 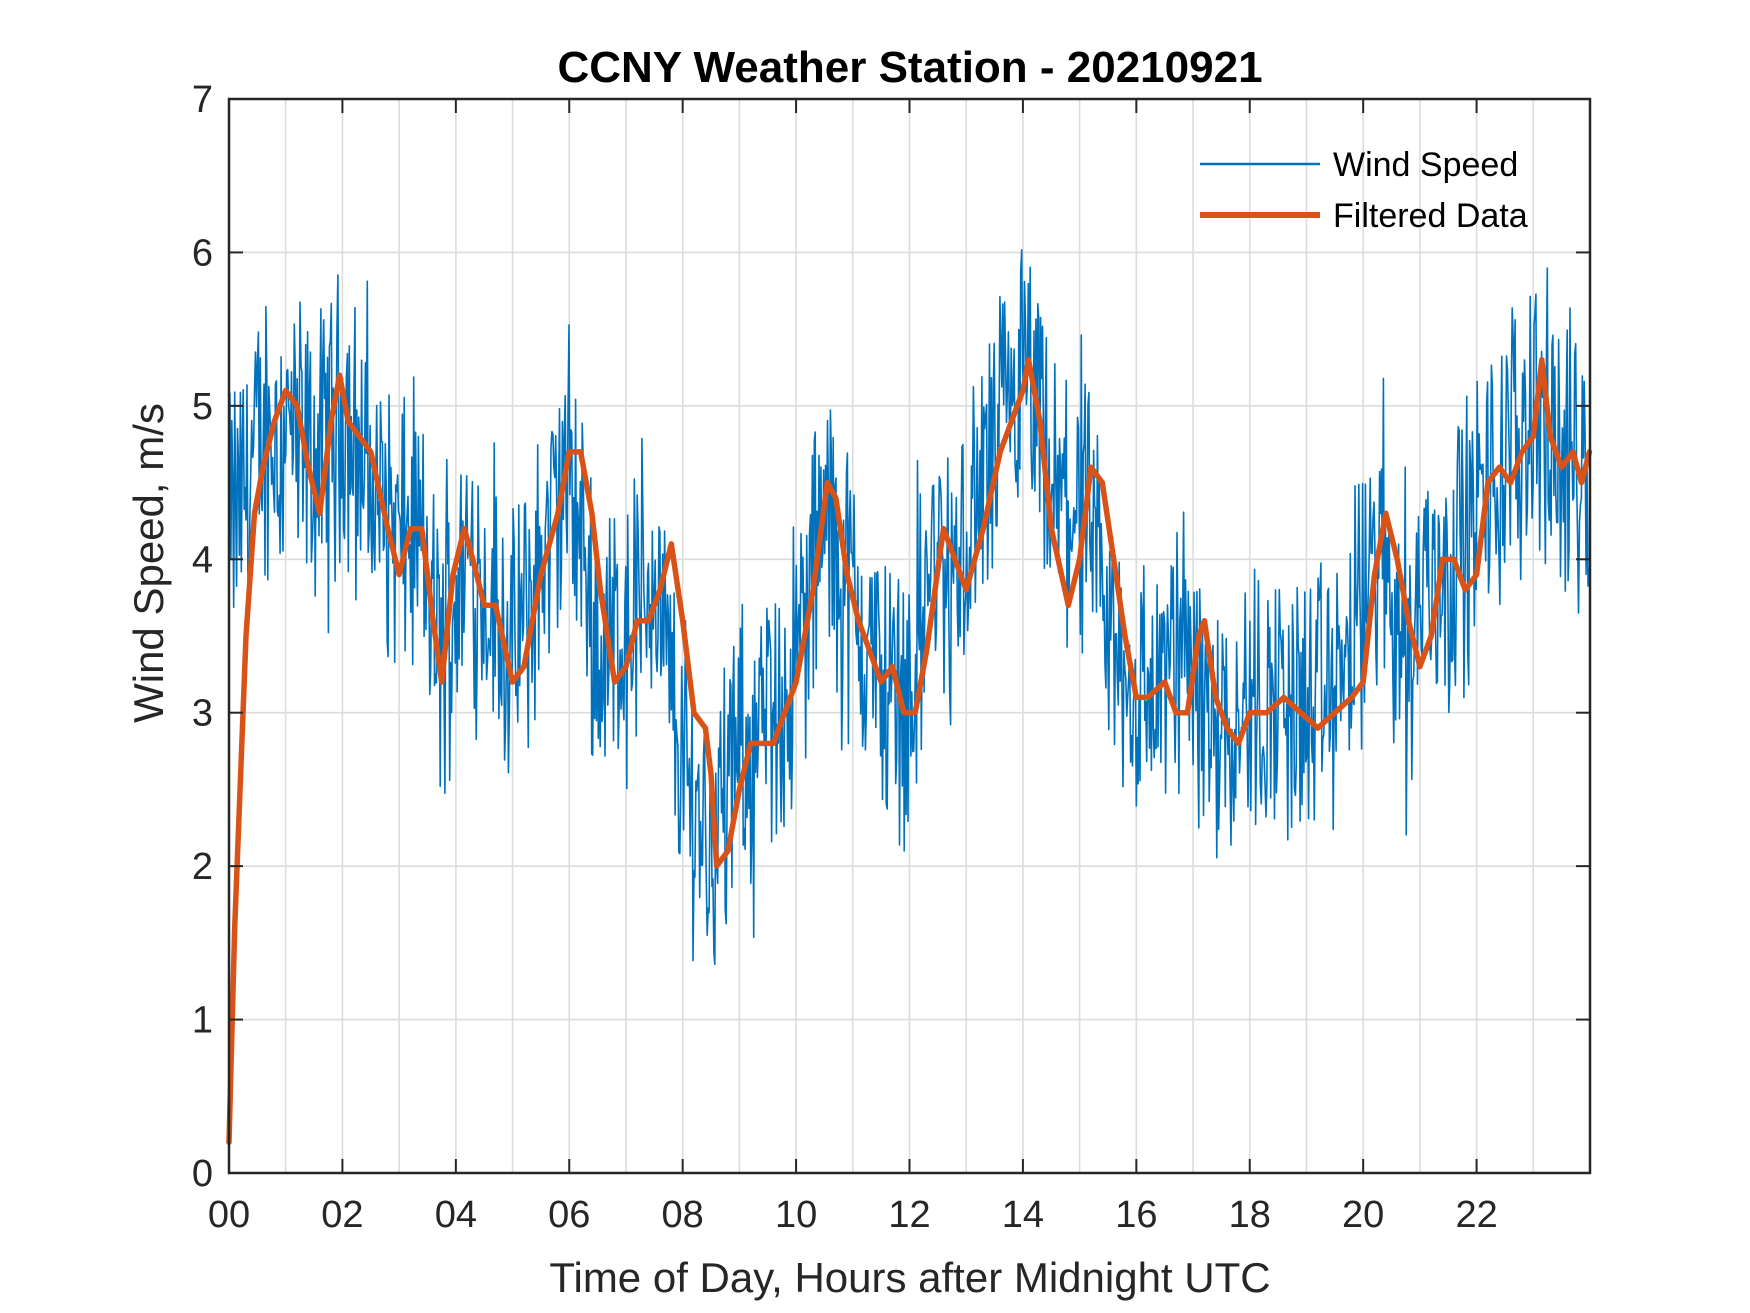 What do you see at coordinates (202, 407) in the screenshot?
I see `y-tick-label-5: 5` at bounding box center [202, 407].